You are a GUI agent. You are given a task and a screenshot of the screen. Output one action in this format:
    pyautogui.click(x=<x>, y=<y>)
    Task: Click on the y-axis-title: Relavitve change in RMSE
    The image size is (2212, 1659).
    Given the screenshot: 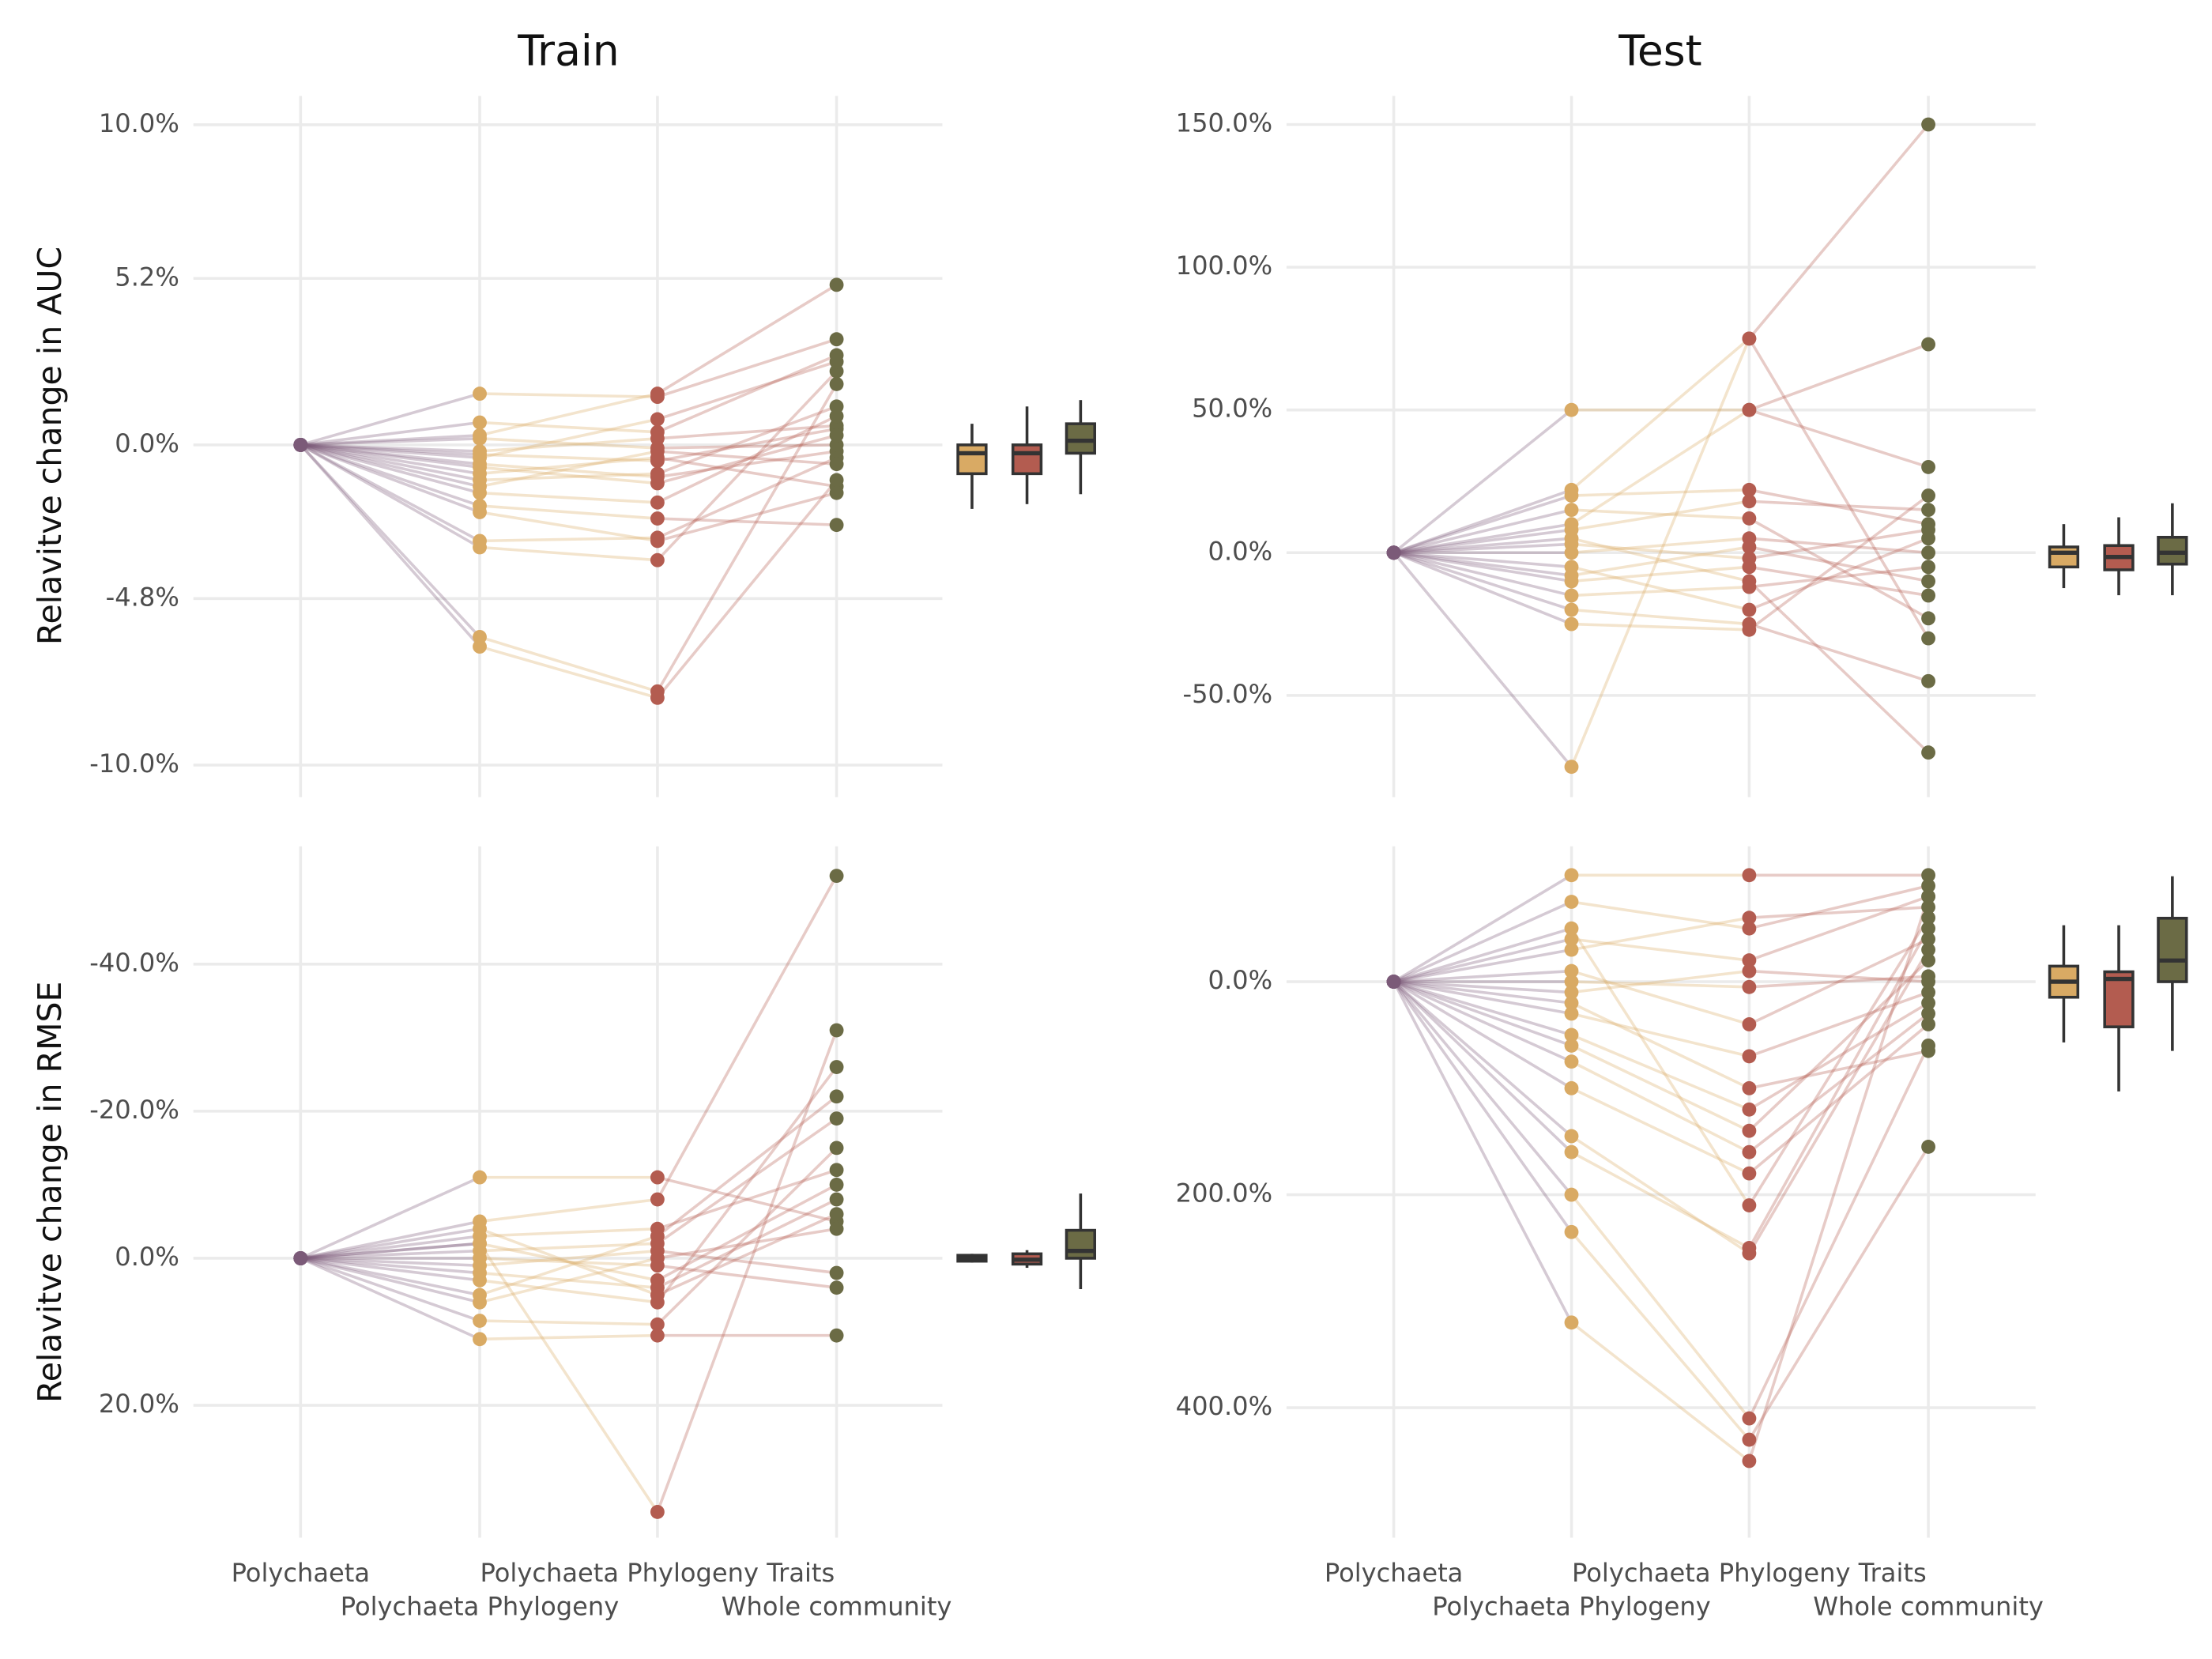 What is the action you would take?
    pyautogui.click(x=50, y=1192)
    